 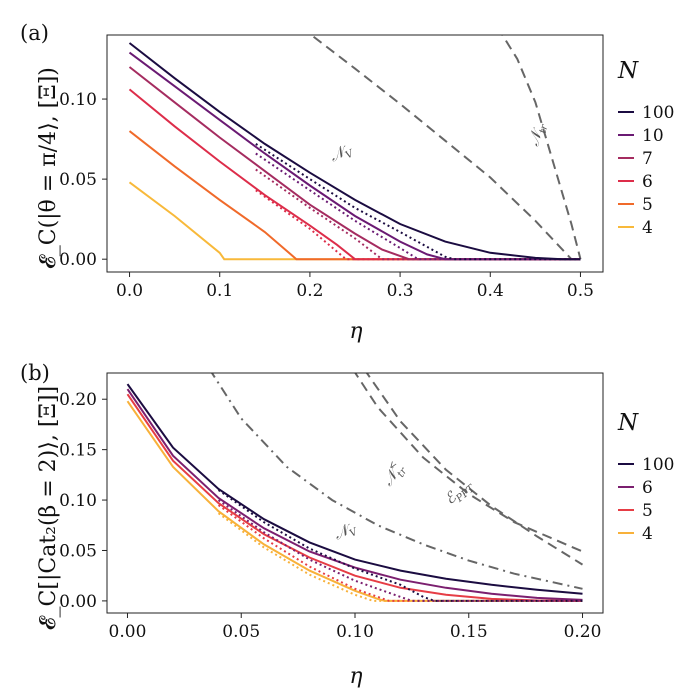 What do you see at coordinates (48, 168) in the screenshot?
I see `panel-a-ylabel: 𝓔_C(|θ = π/4⟩, [Ξ])` at bounding box center [48, 168].